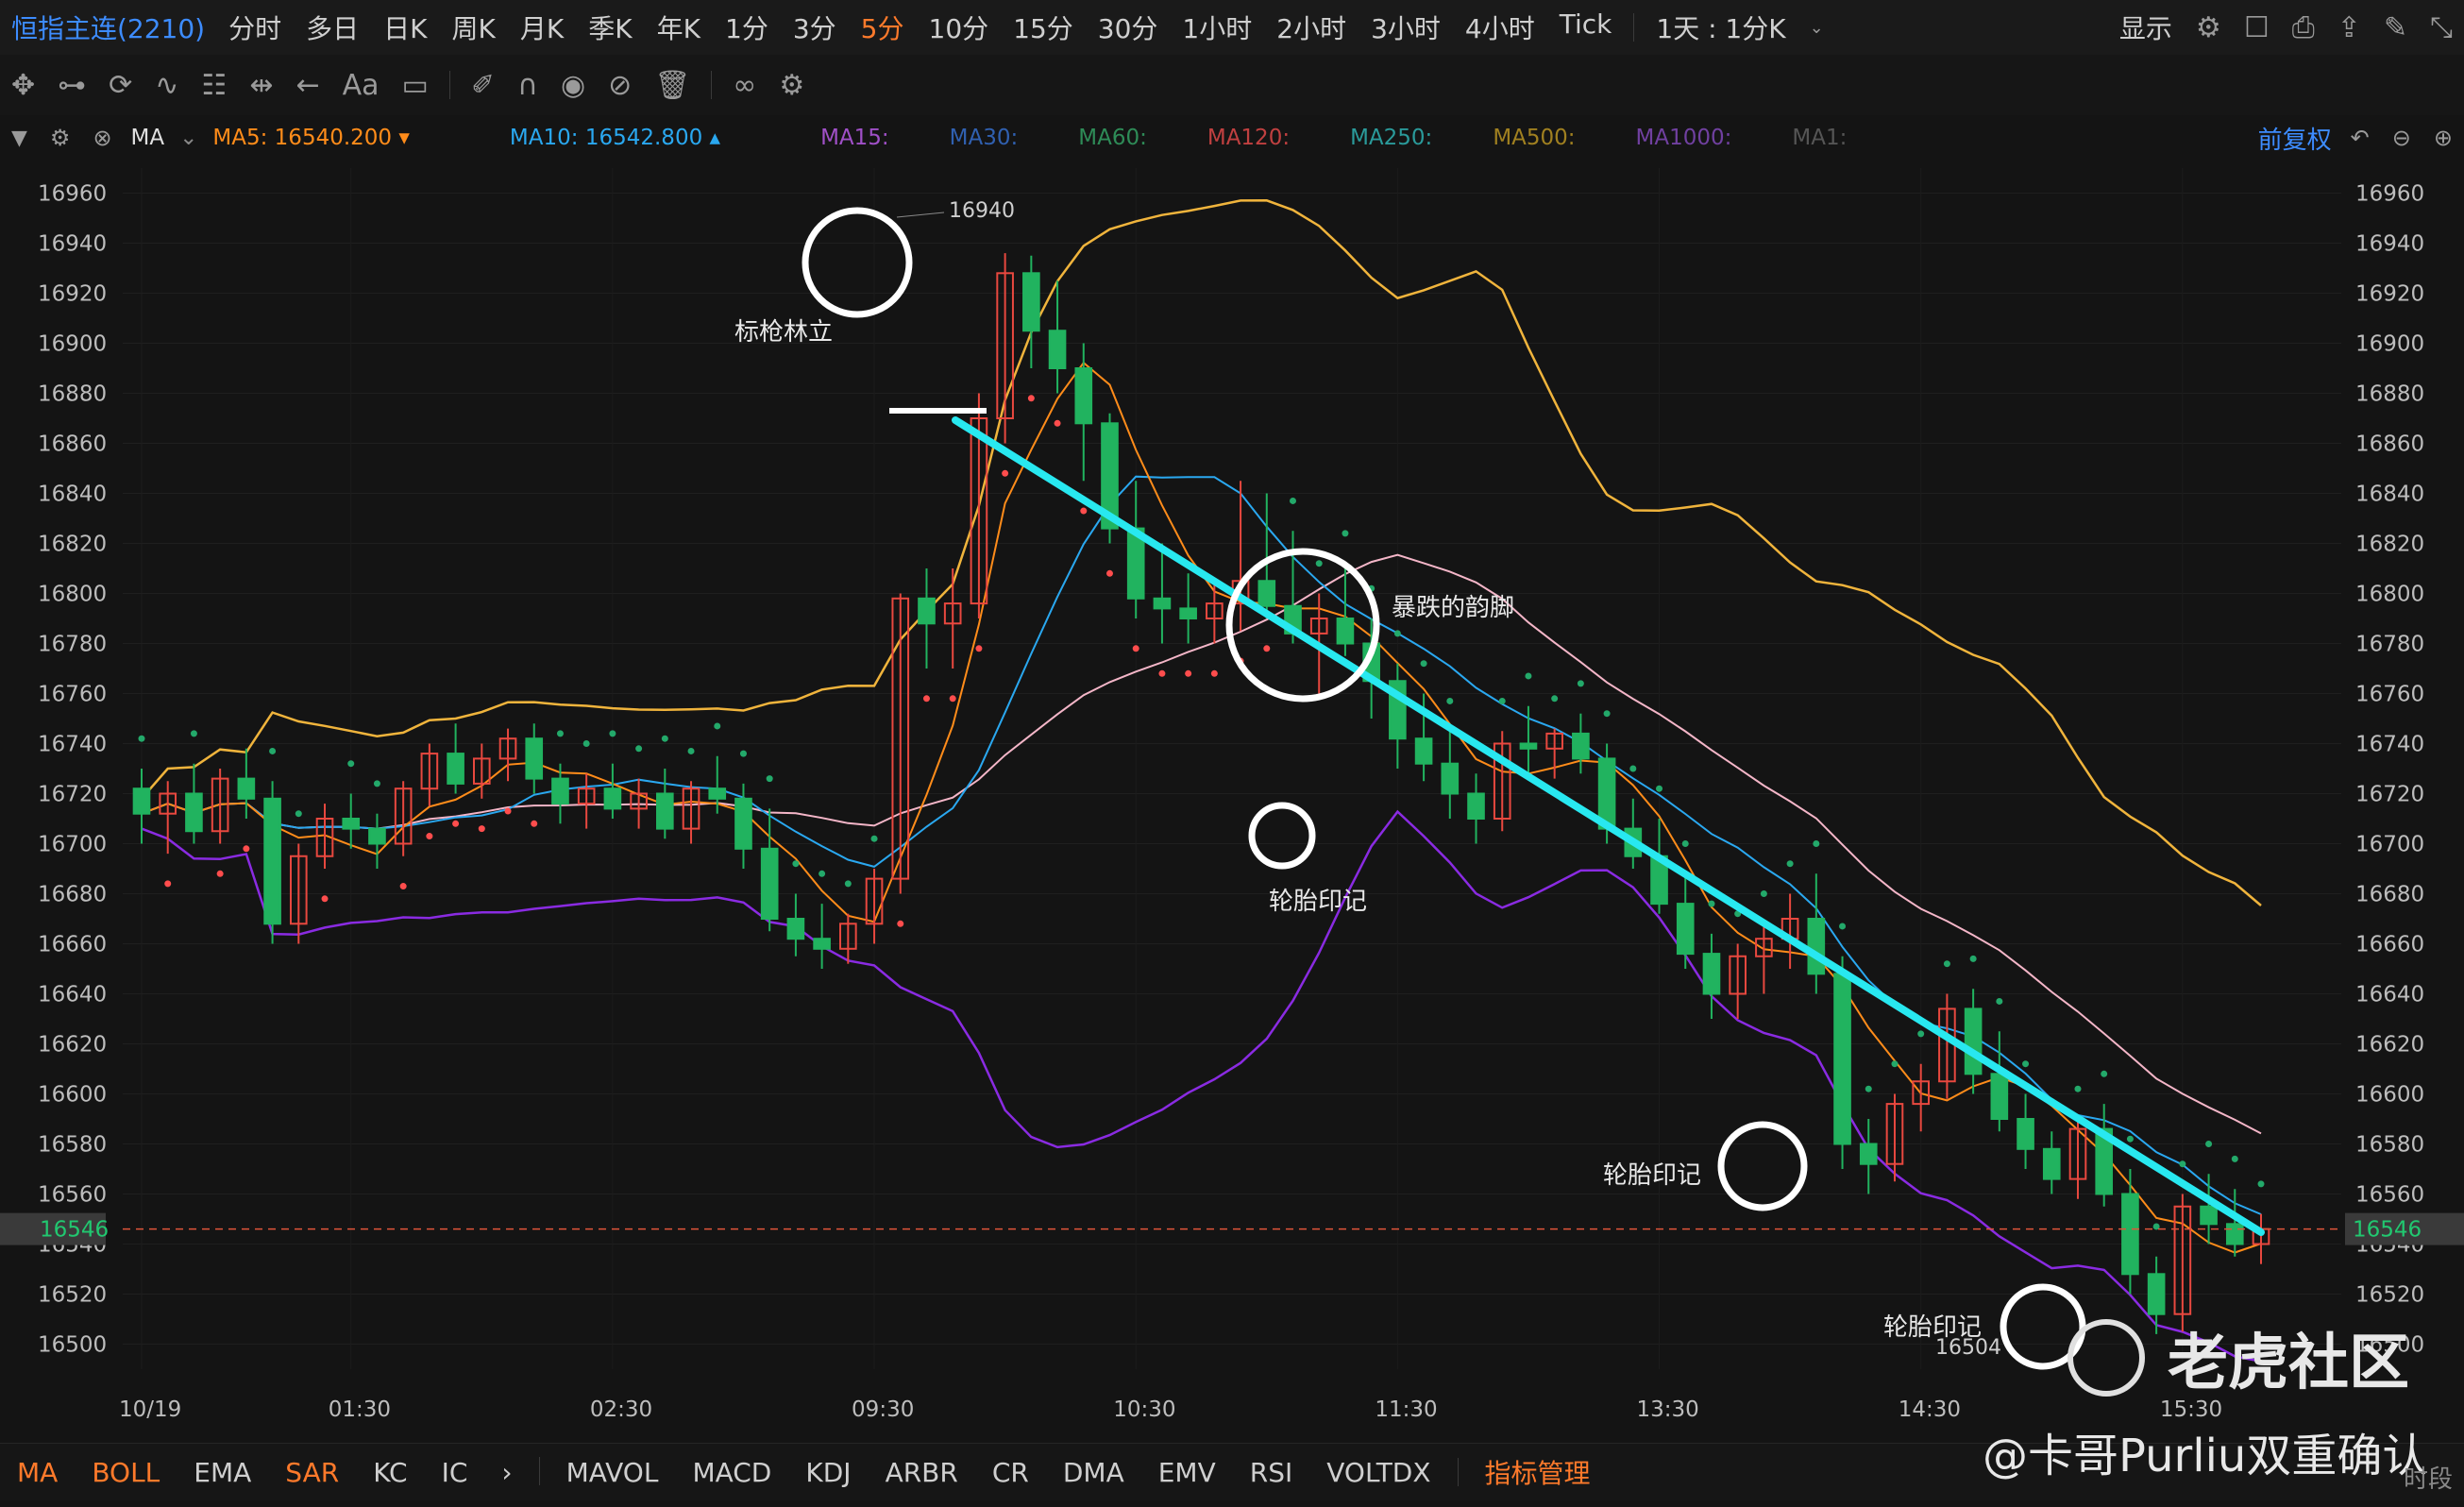 The width and height of the screenshot is (2464, 1507). Describe the element at coordinates (1585, 24) in the screenshot. I see `timeframe-17: Tick` at that location.